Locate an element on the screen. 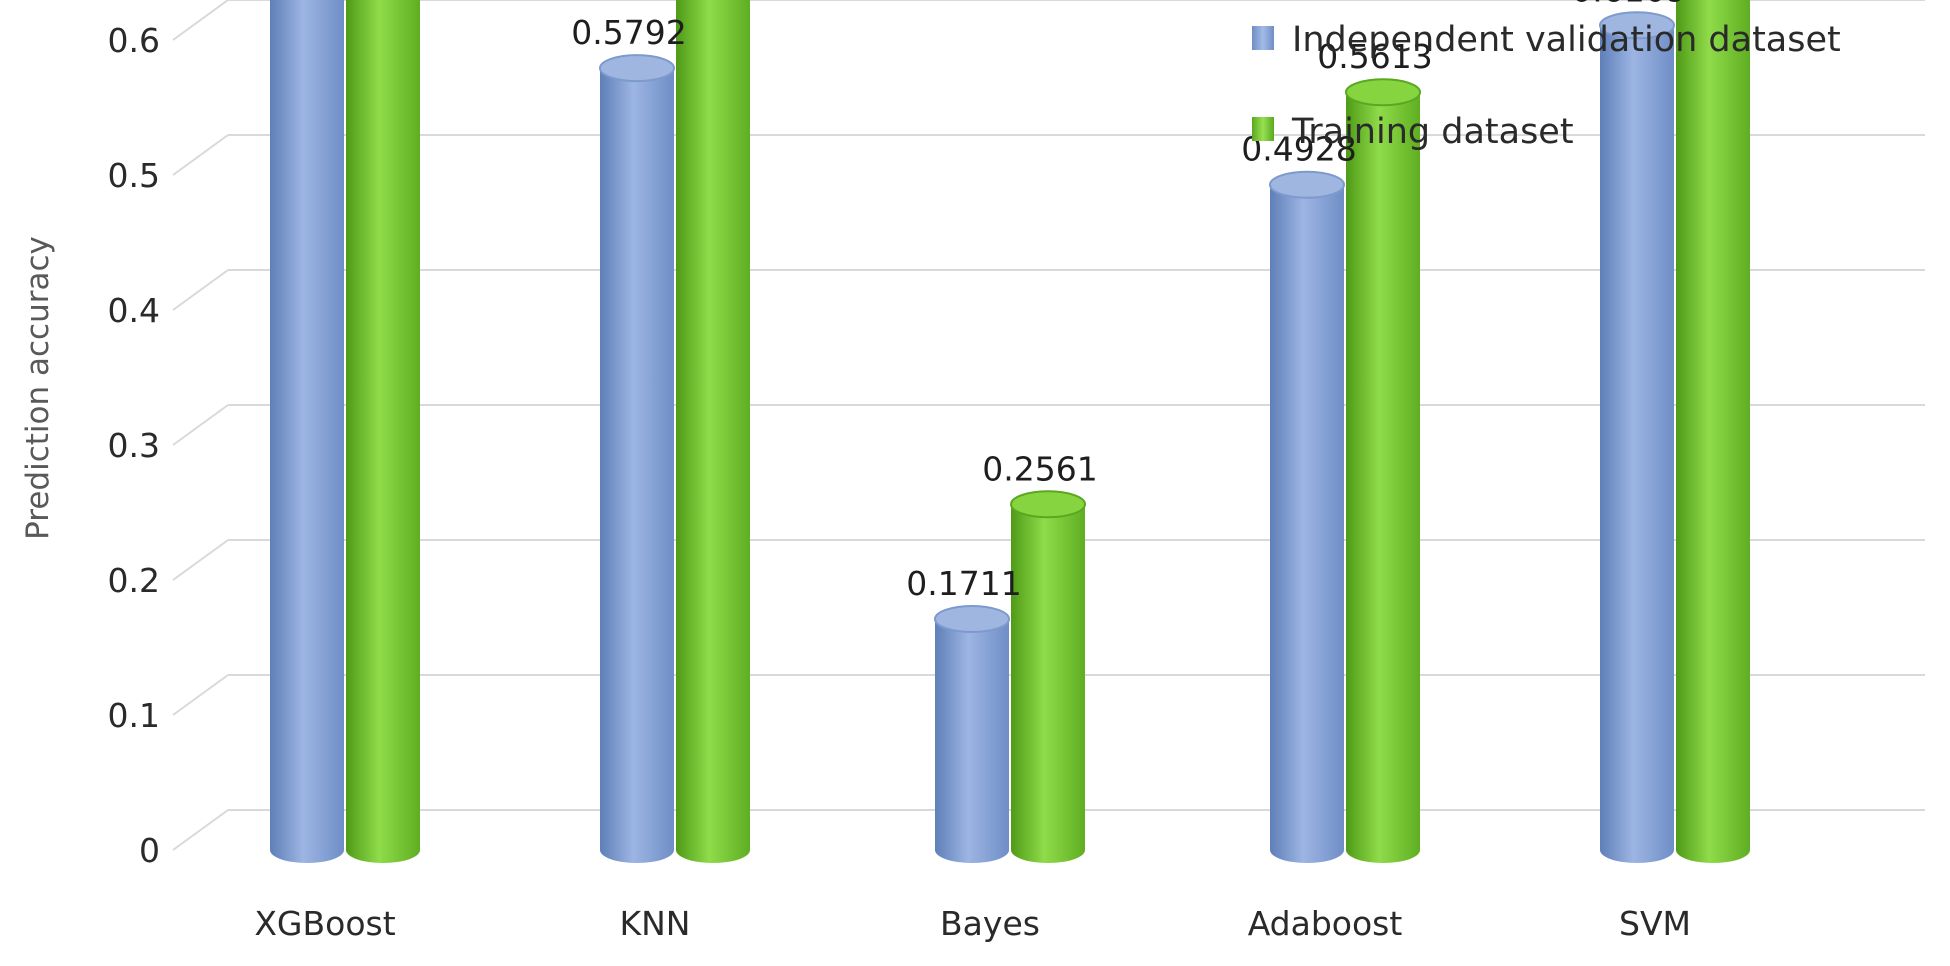 Image resolution: width=1950 pixels, height=966 pixels. data-label: 0.5613 is located at coordinates (1374, 56).